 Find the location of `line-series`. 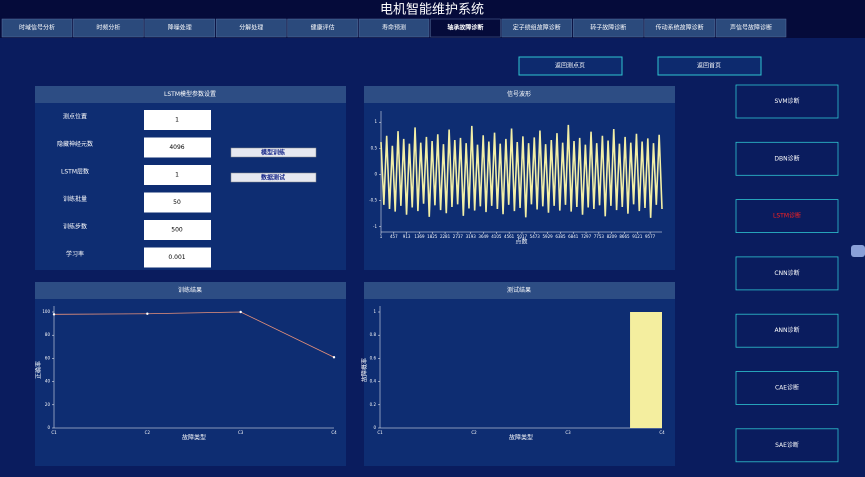

line-series is located at coordinates (194, 334).